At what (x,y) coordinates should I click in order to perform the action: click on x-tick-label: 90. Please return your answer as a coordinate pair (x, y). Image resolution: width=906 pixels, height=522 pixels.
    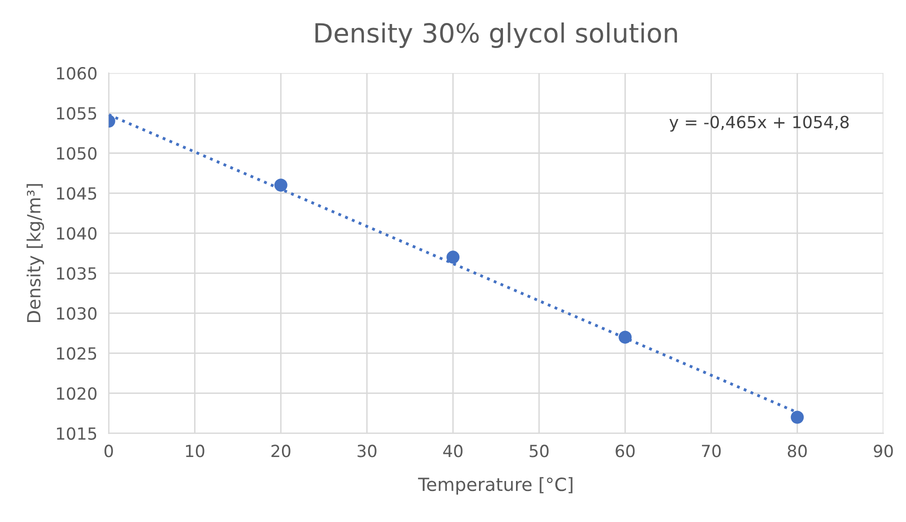
    Looking at the image, I should click on (883, 451).